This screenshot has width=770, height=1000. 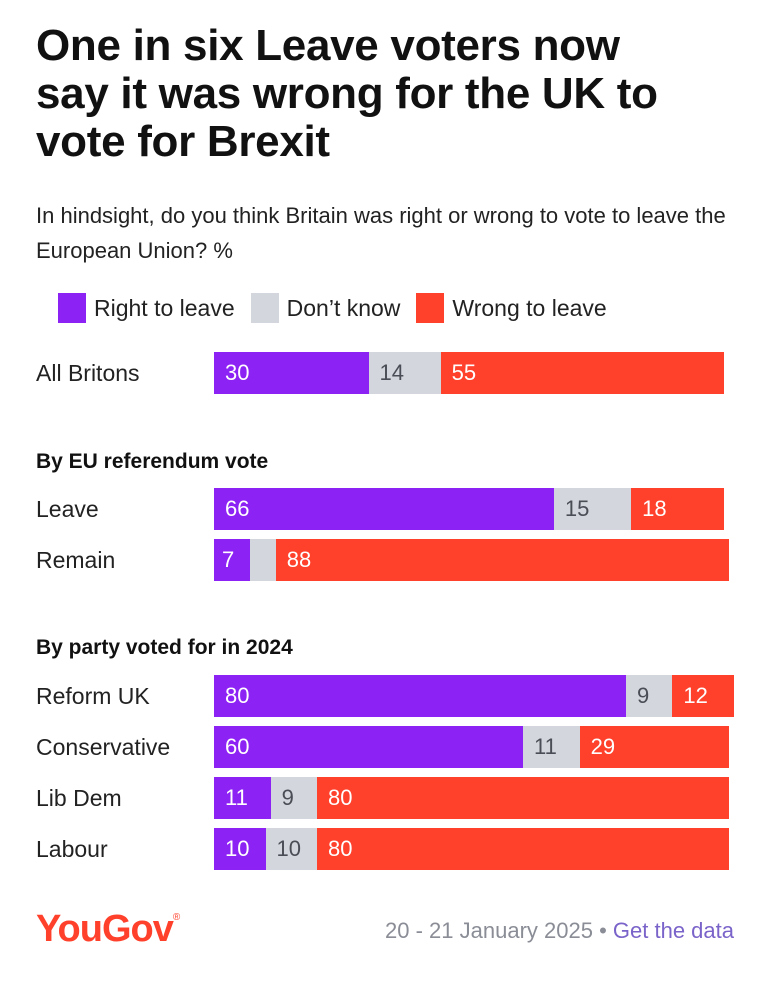 What do you see at coordinates (264, 308) in the screenshot?
I see `legend-swatch-dont-know` at bounding box center [264, 308].